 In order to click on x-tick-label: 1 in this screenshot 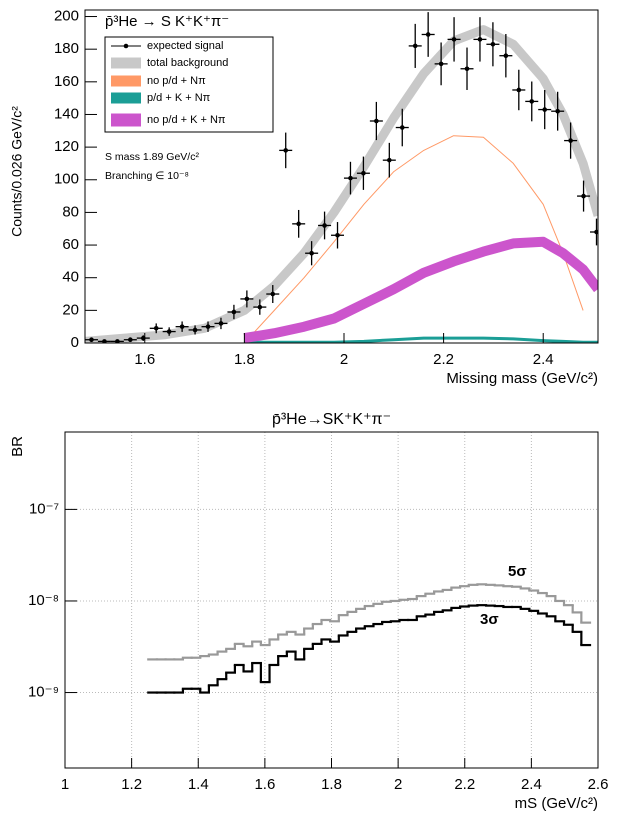, I will do `click(65, 784)`.